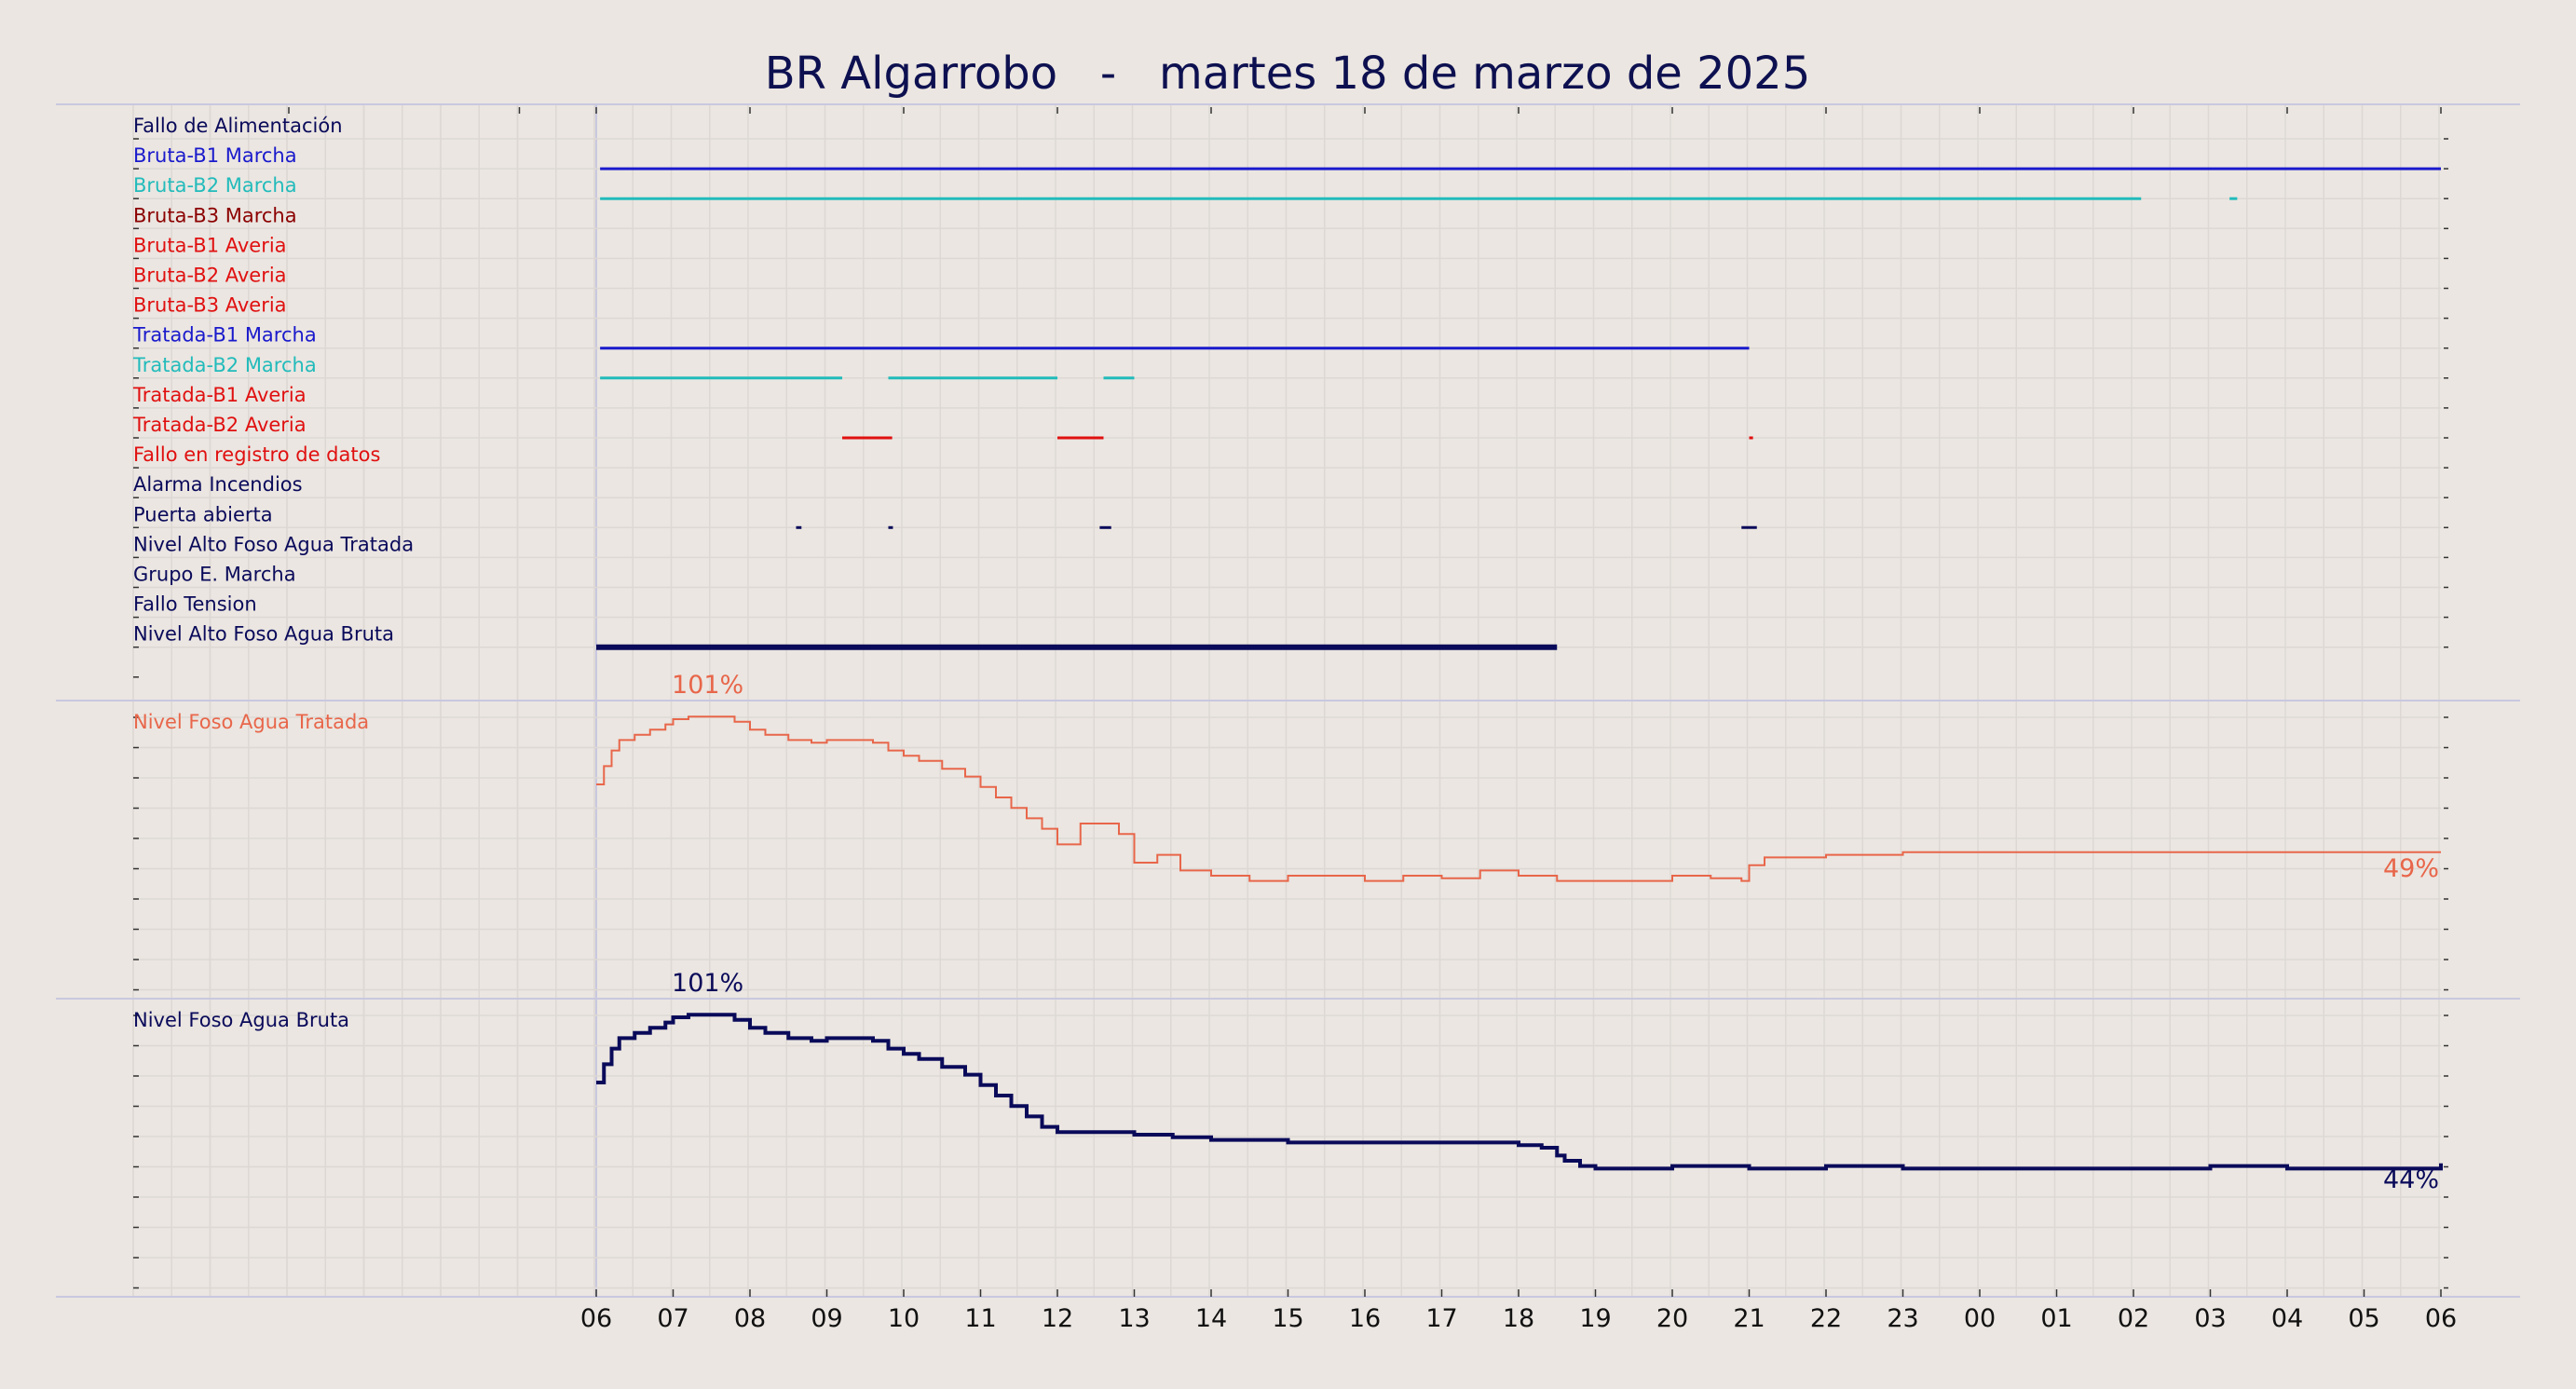 The width and height of the screenshot is (2576, 1389). What do you see at coordinates (273, 544) in the screenshot?
I see `signal-label: Nivel Alto Foso Agua Tratada` at bounding box center [273, 544].